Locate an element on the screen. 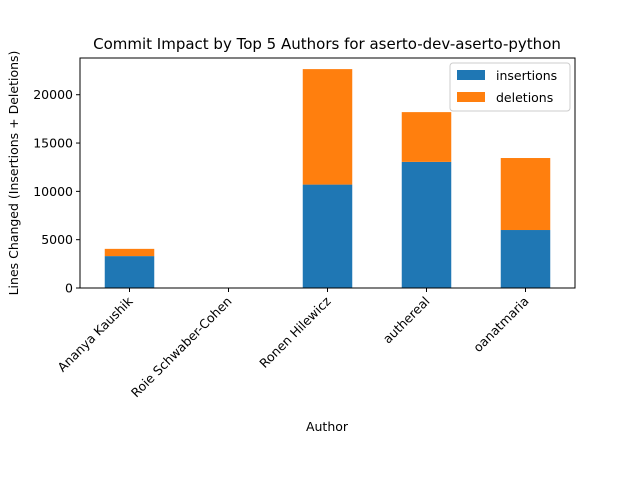  y-tick-label: 15000 is located at coordinates (53, 143).